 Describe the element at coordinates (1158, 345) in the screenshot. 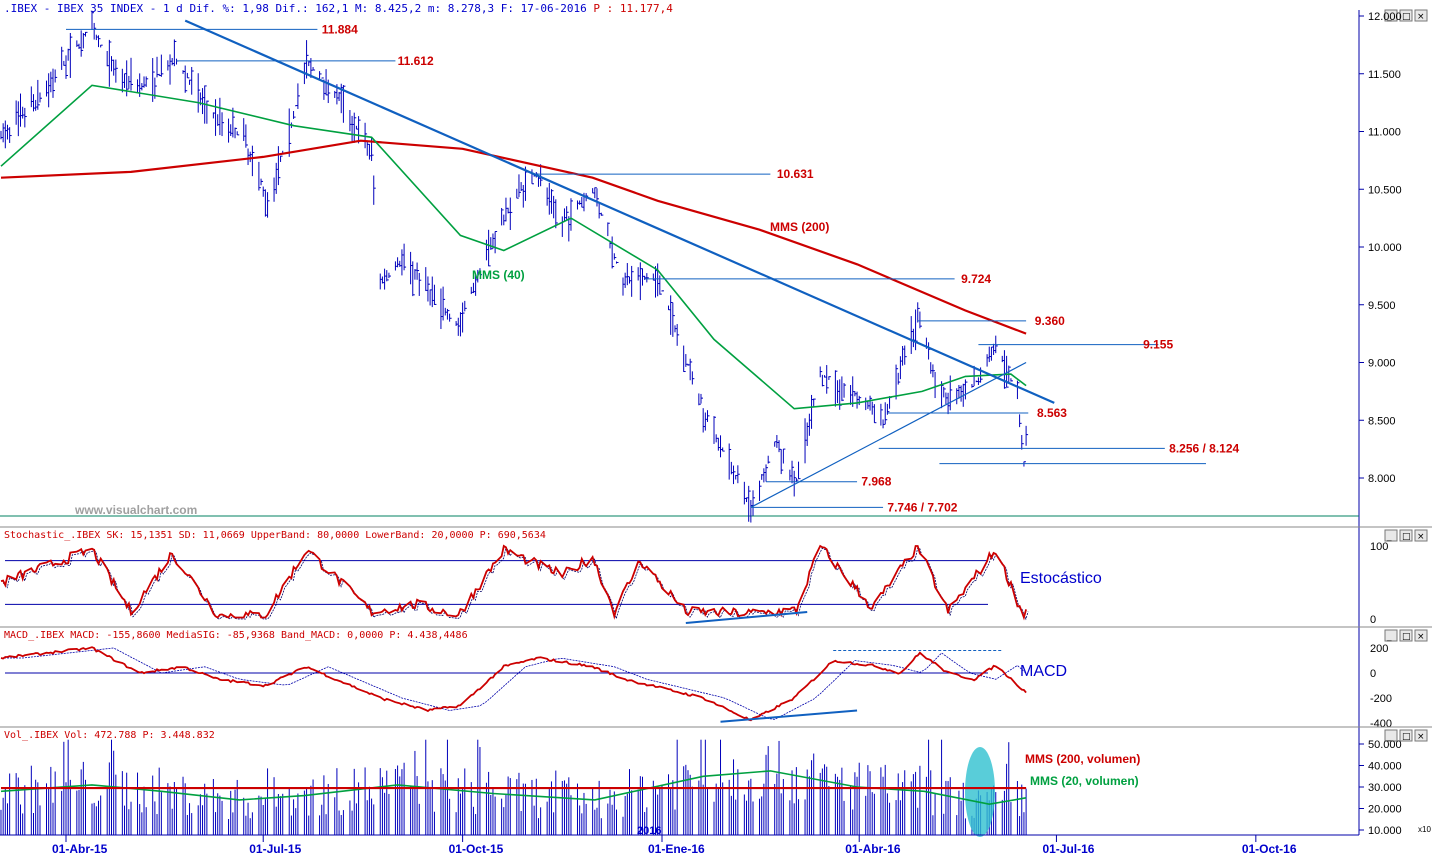

I see `level-label: 9.155` at that location.